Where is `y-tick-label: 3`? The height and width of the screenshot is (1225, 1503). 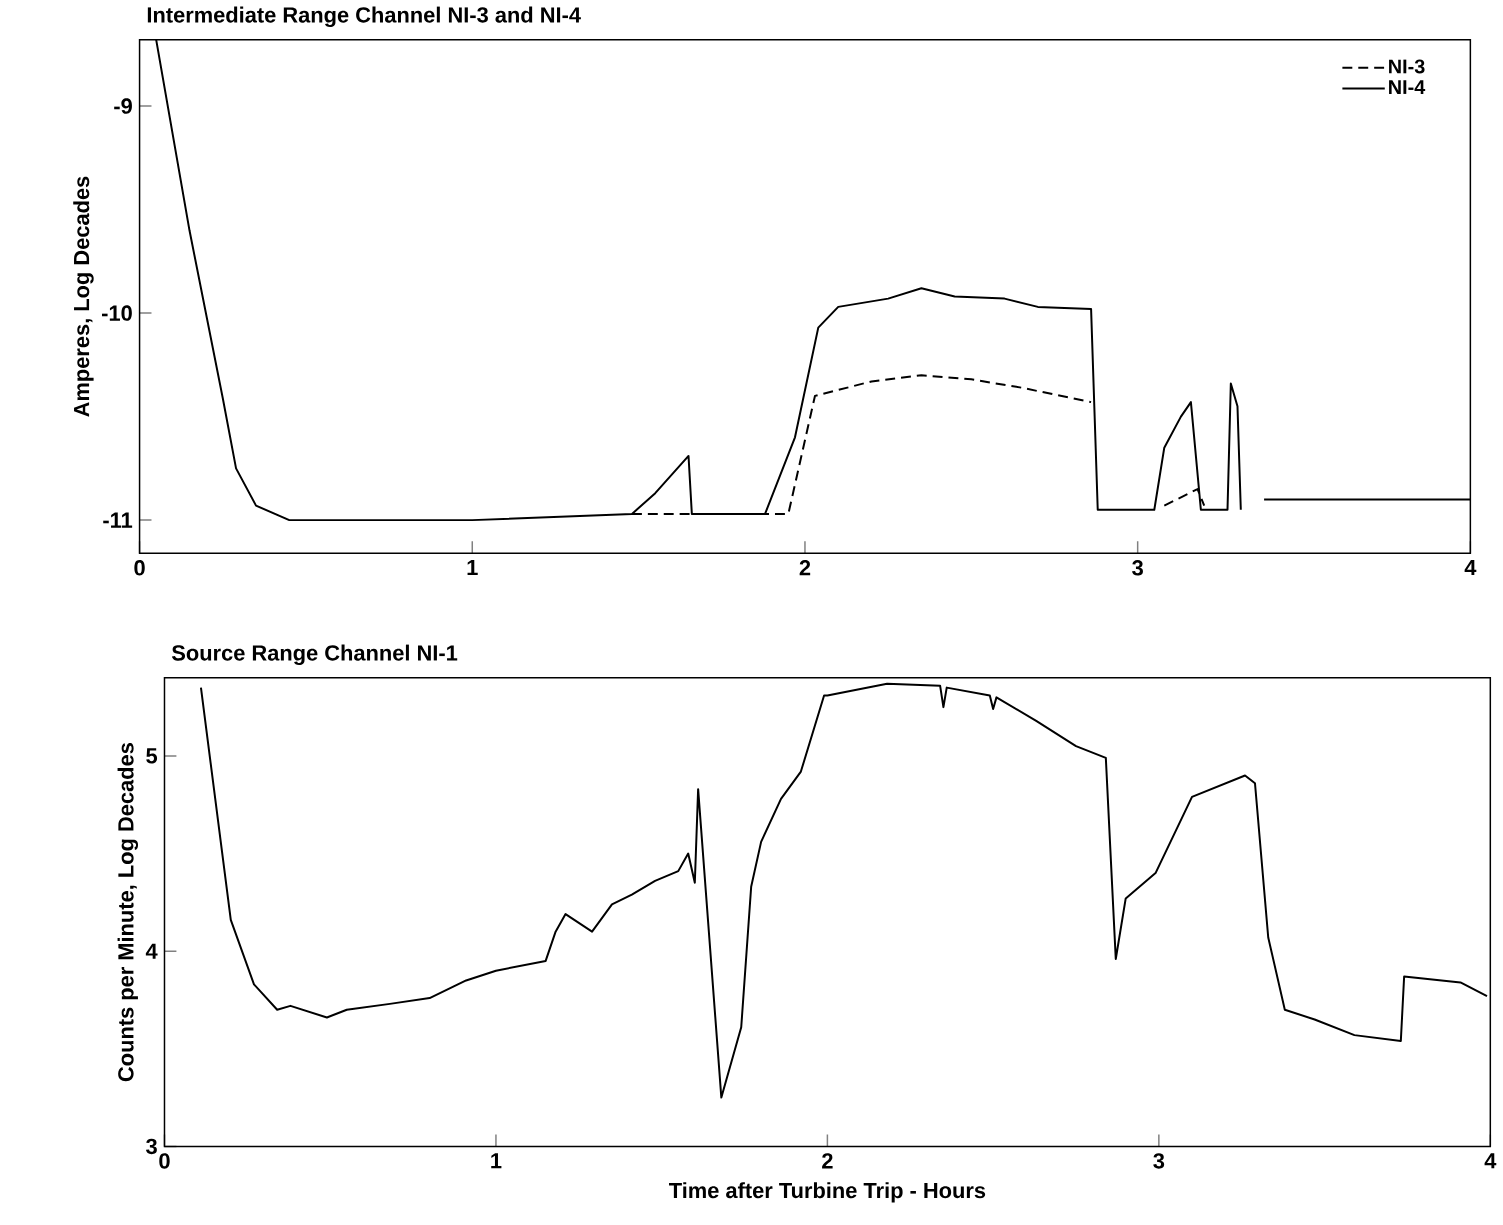
y-tick-label: 3 is located at coordinates (151, 1146).